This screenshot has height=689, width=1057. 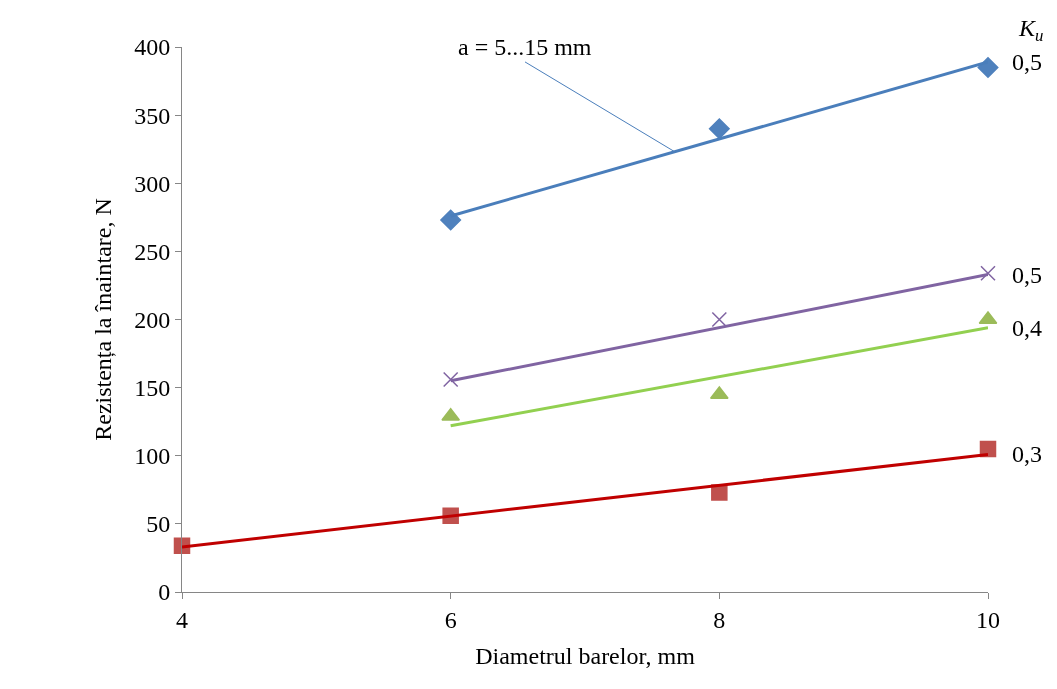 I want to click on x-tick-label: 8, so click(x=719, y=619).